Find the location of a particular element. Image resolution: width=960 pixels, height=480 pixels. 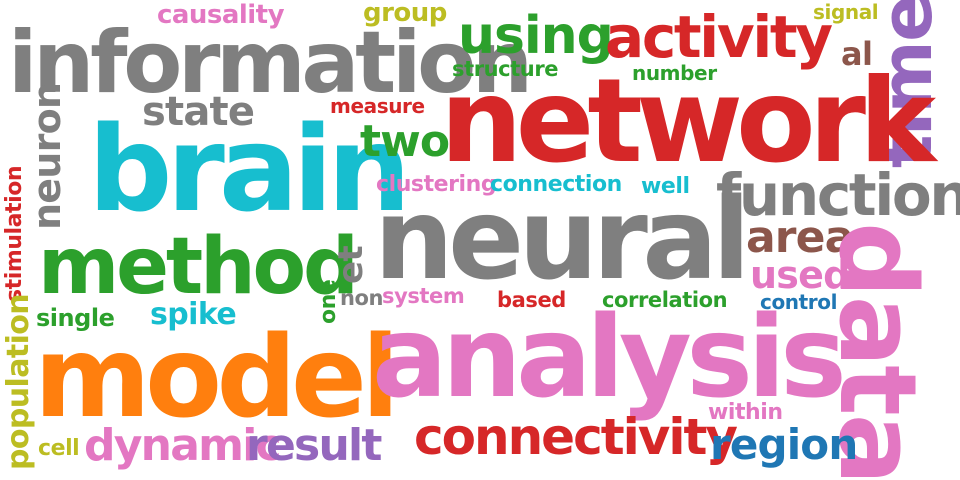

word-analysis: analysis is located at coordinates (609, 358).